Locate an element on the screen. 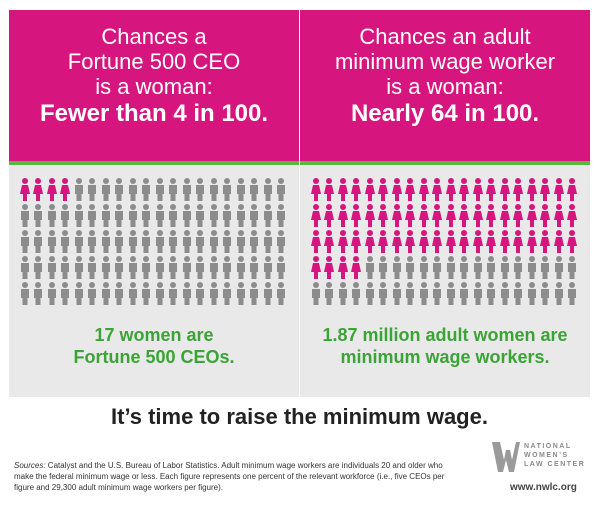 This screenshot has height=506, width=599. logo-line-3: LAW CENTER is located at coordinates (555, 464).